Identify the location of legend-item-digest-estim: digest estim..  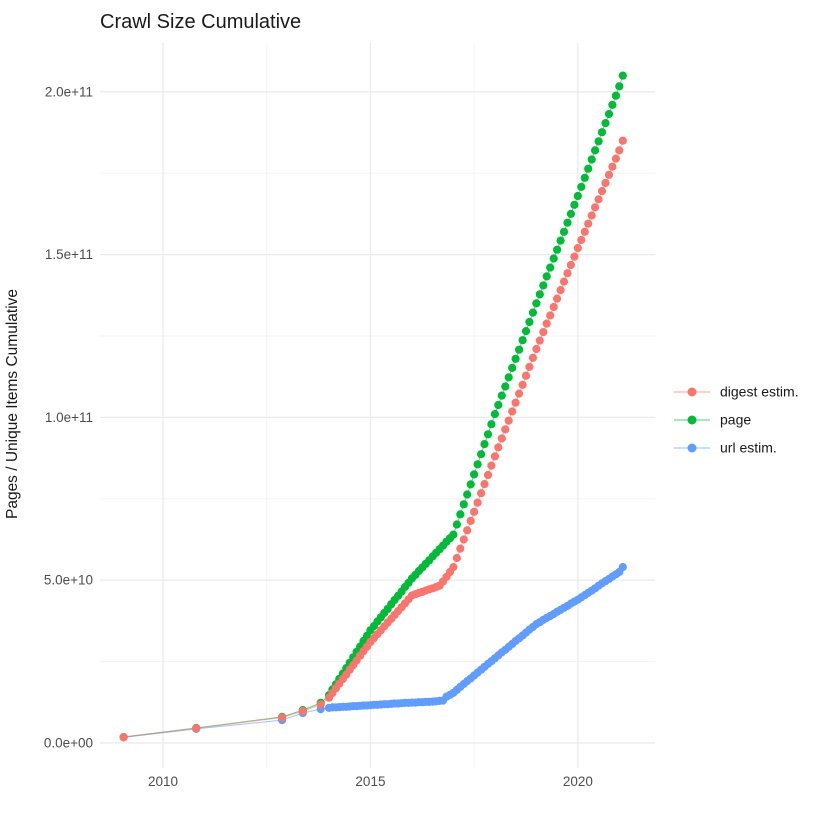
(736, 392).